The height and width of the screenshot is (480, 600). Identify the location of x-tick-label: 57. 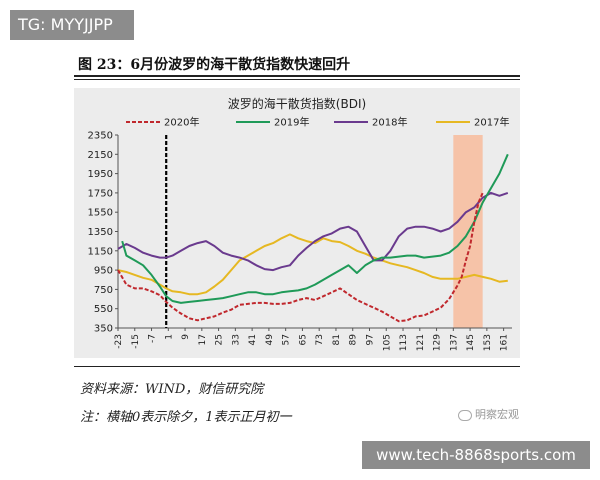
(287, 339).